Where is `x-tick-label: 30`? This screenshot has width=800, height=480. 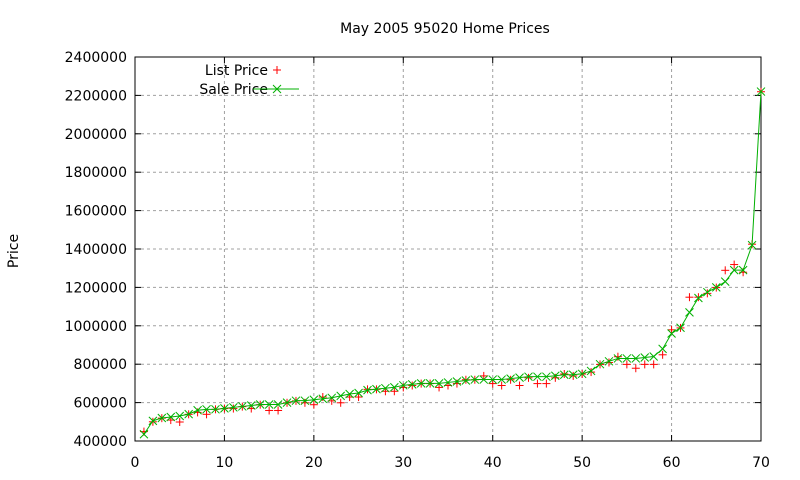 x-tick-label: 30 is located at coordinates (403, 463).